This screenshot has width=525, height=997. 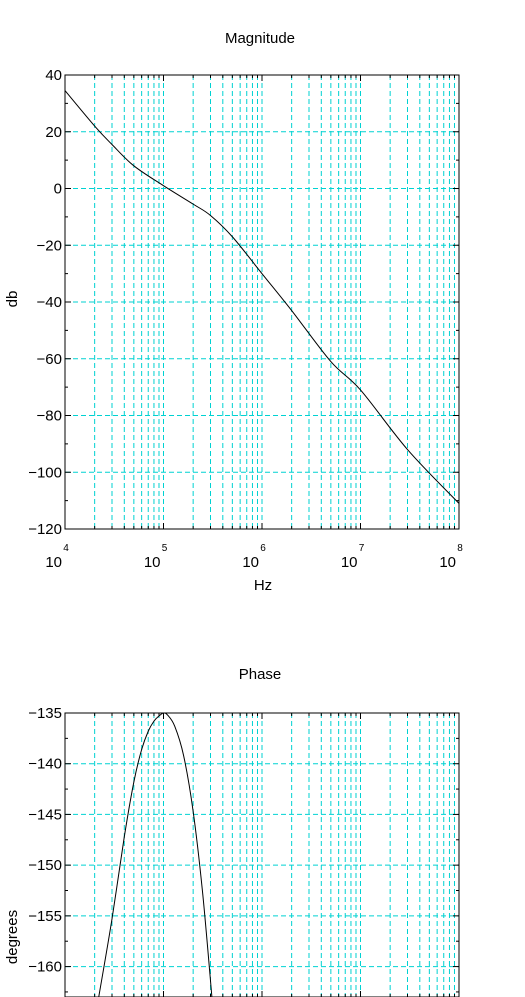 What do you see at coordinates (45, 713) in the screenshot?
I see `y-tick-label: −135` at bounding box center [45, 713].